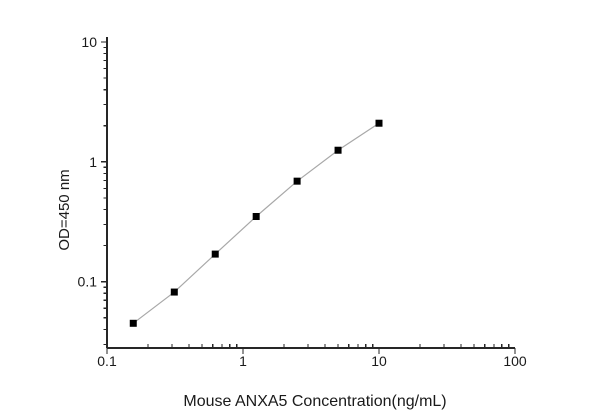 This screenshot has width=600, height=419. What do you see at coordinates (88, 282) in the screenshot?
I see `y-tick-label: 0.1` at bounding box center [88, 282].